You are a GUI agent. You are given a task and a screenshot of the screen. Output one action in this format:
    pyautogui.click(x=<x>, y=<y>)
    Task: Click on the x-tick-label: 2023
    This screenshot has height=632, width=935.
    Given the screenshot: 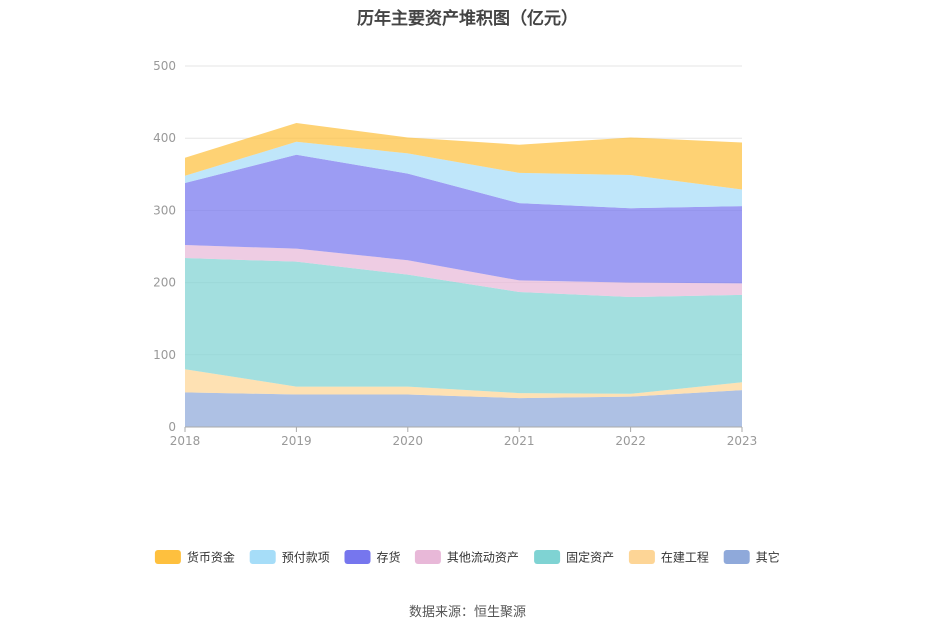 What is the action you would take?
    pyautogui.click(x=742, y=441)
    